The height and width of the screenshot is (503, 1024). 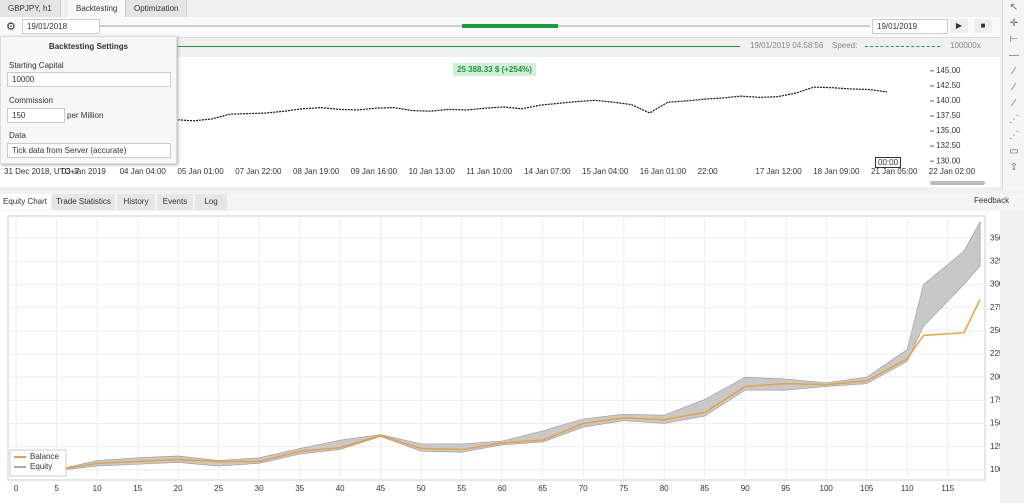 What do you see at coordinates (959, 26) in the screenshot?
I see `play-button: ▶` at bounding box center [959, 26].